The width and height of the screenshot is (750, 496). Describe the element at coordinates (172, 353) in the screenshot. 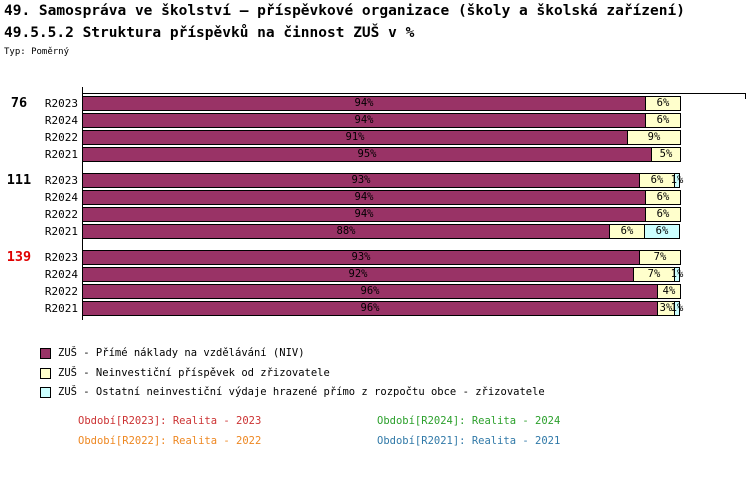

I see `legend-item: ZUŠ - Přímé náklady na vzdělávání (NIV)` at that location.